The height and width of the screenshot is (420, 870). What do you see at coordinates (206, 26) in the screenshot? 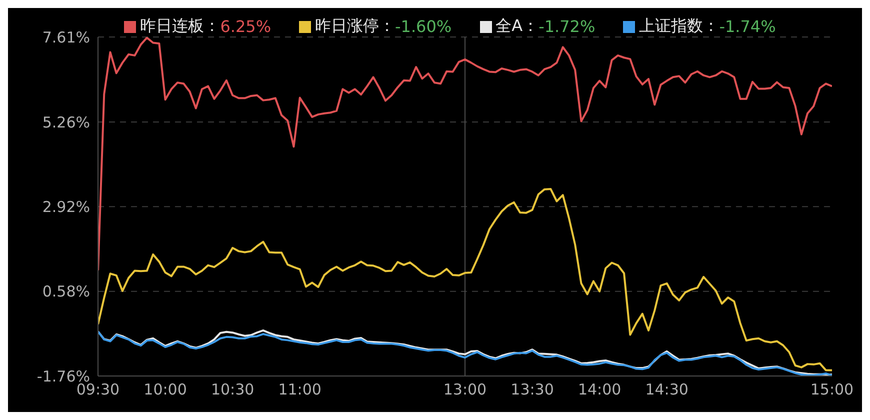
I see `legend-label: 昨日连板：6.25%` at bounding box center [206, 26].